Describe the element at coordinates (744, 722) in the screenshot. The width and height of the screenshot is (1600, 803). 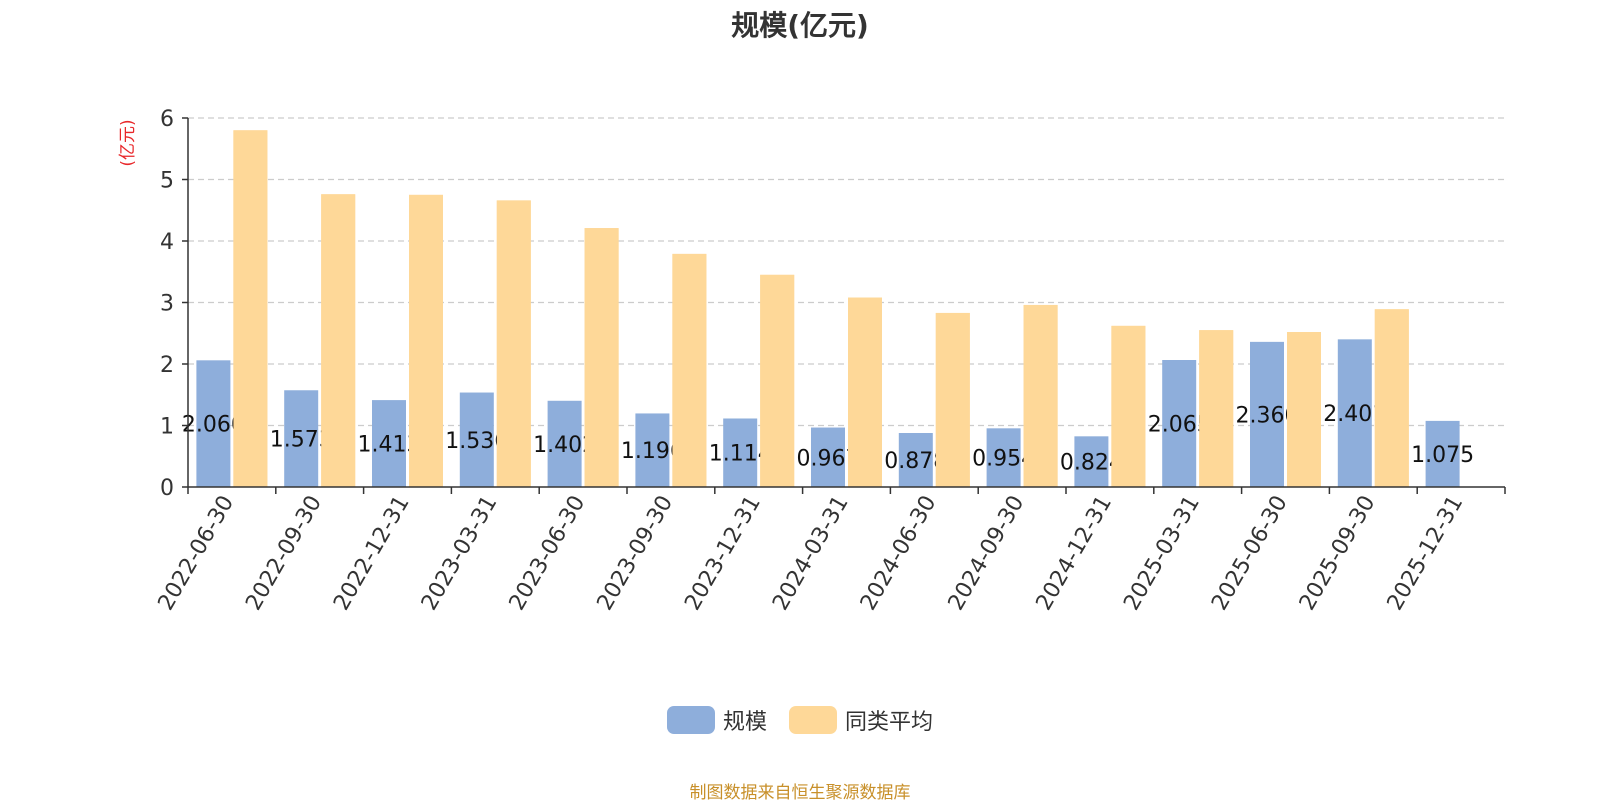
I see `legend-label-series-1: 规模` at that location.